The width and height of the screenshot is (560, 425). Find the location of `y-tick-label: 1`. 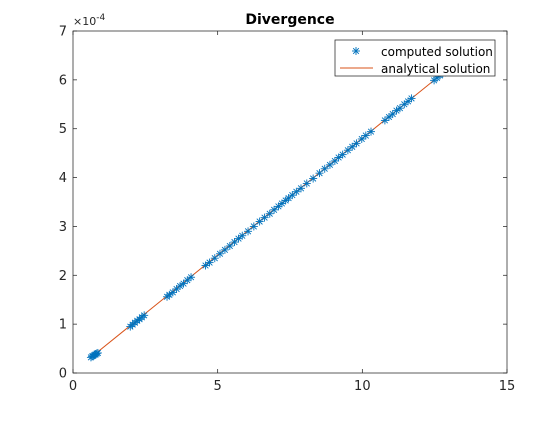

y-tick-label: 1 is located at coordinates (63, 325).